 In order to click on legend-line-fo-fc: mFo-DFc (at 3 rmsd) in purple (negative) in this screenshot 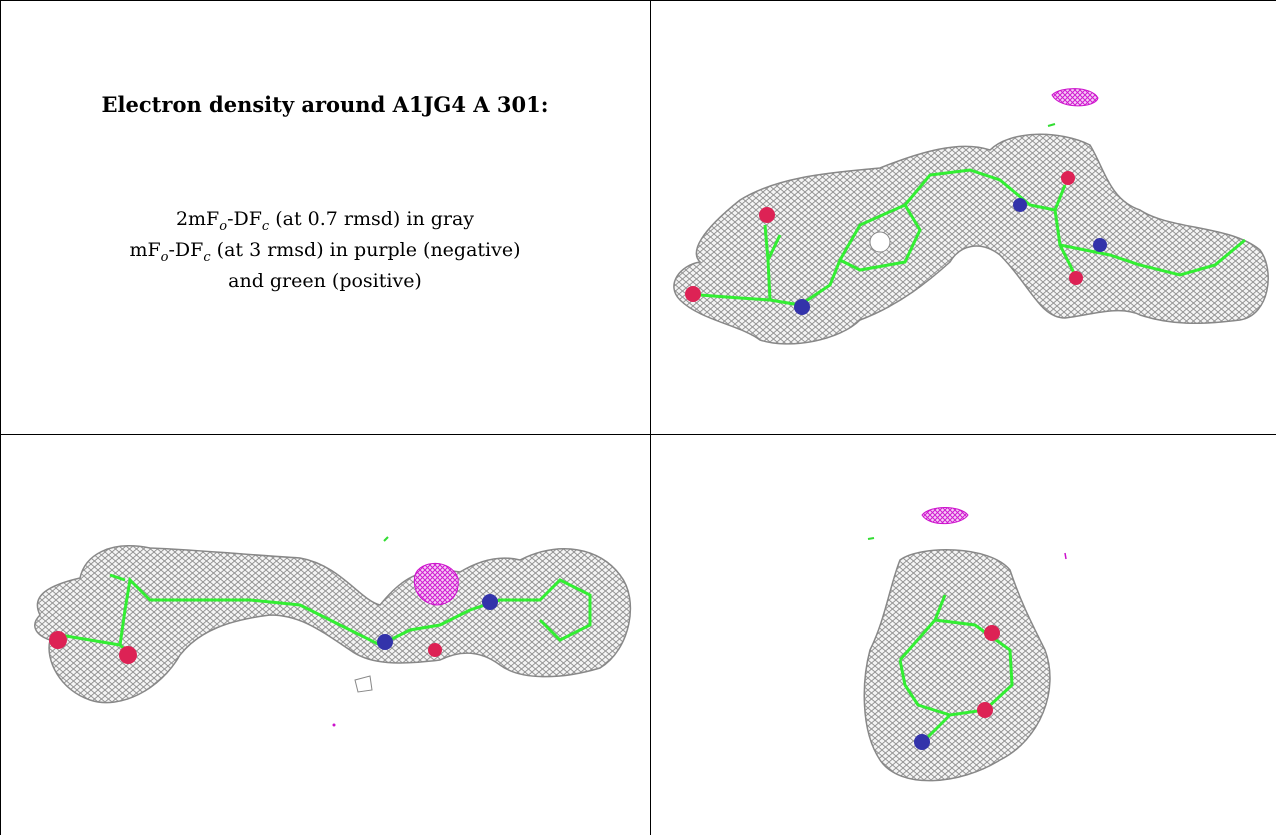, I will do `click(325, 252)`.